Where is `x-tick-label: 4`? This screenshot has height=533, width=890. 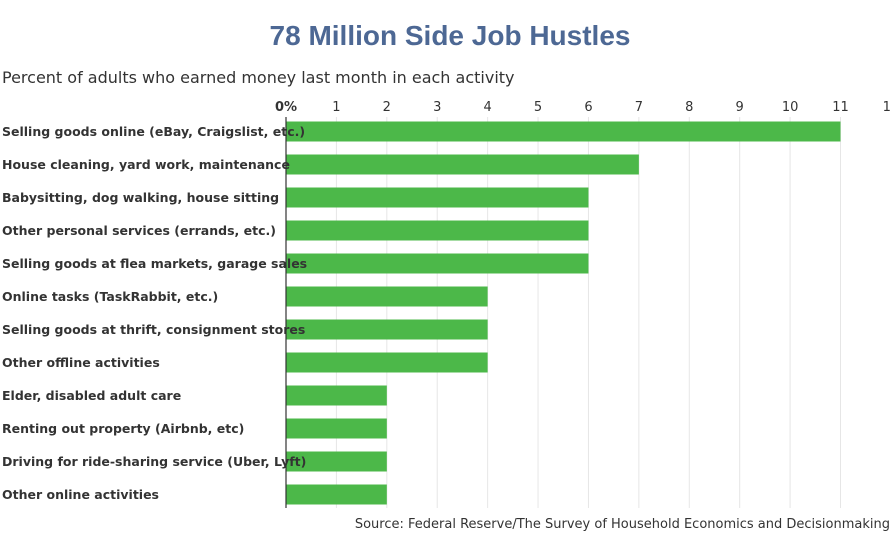
x-tick-label: 4 is located at coordinates (487, 107).